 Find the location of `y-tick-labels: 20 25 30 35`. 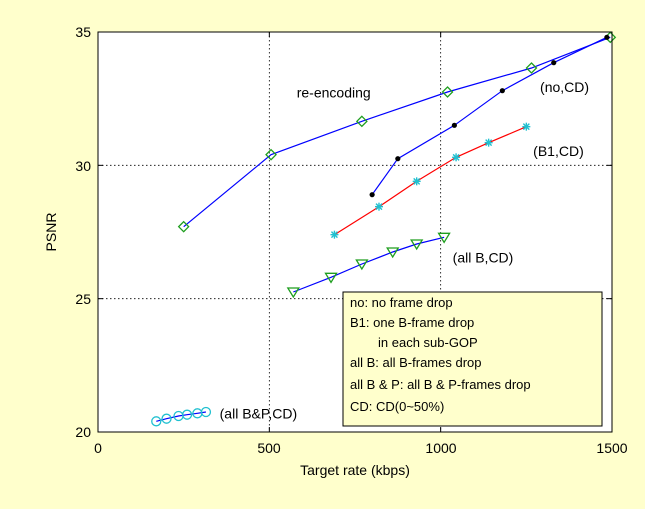

y-tick-labels: 20 25 30 35 is located at coordinates (83, 232).